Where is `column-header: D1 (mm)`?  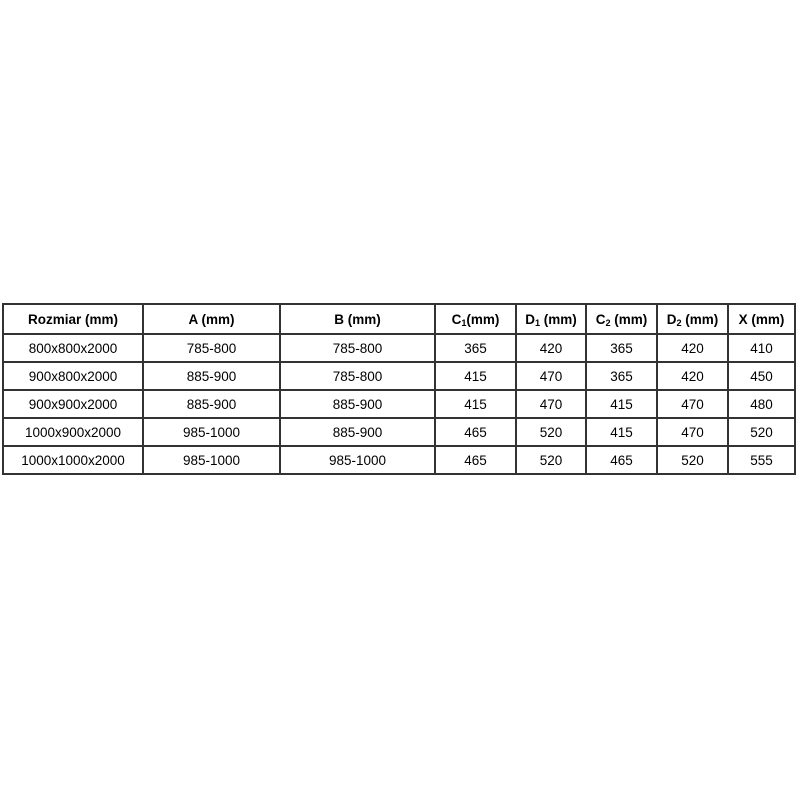
column-header: D1 (mm) is located at coordinates (551, 319).